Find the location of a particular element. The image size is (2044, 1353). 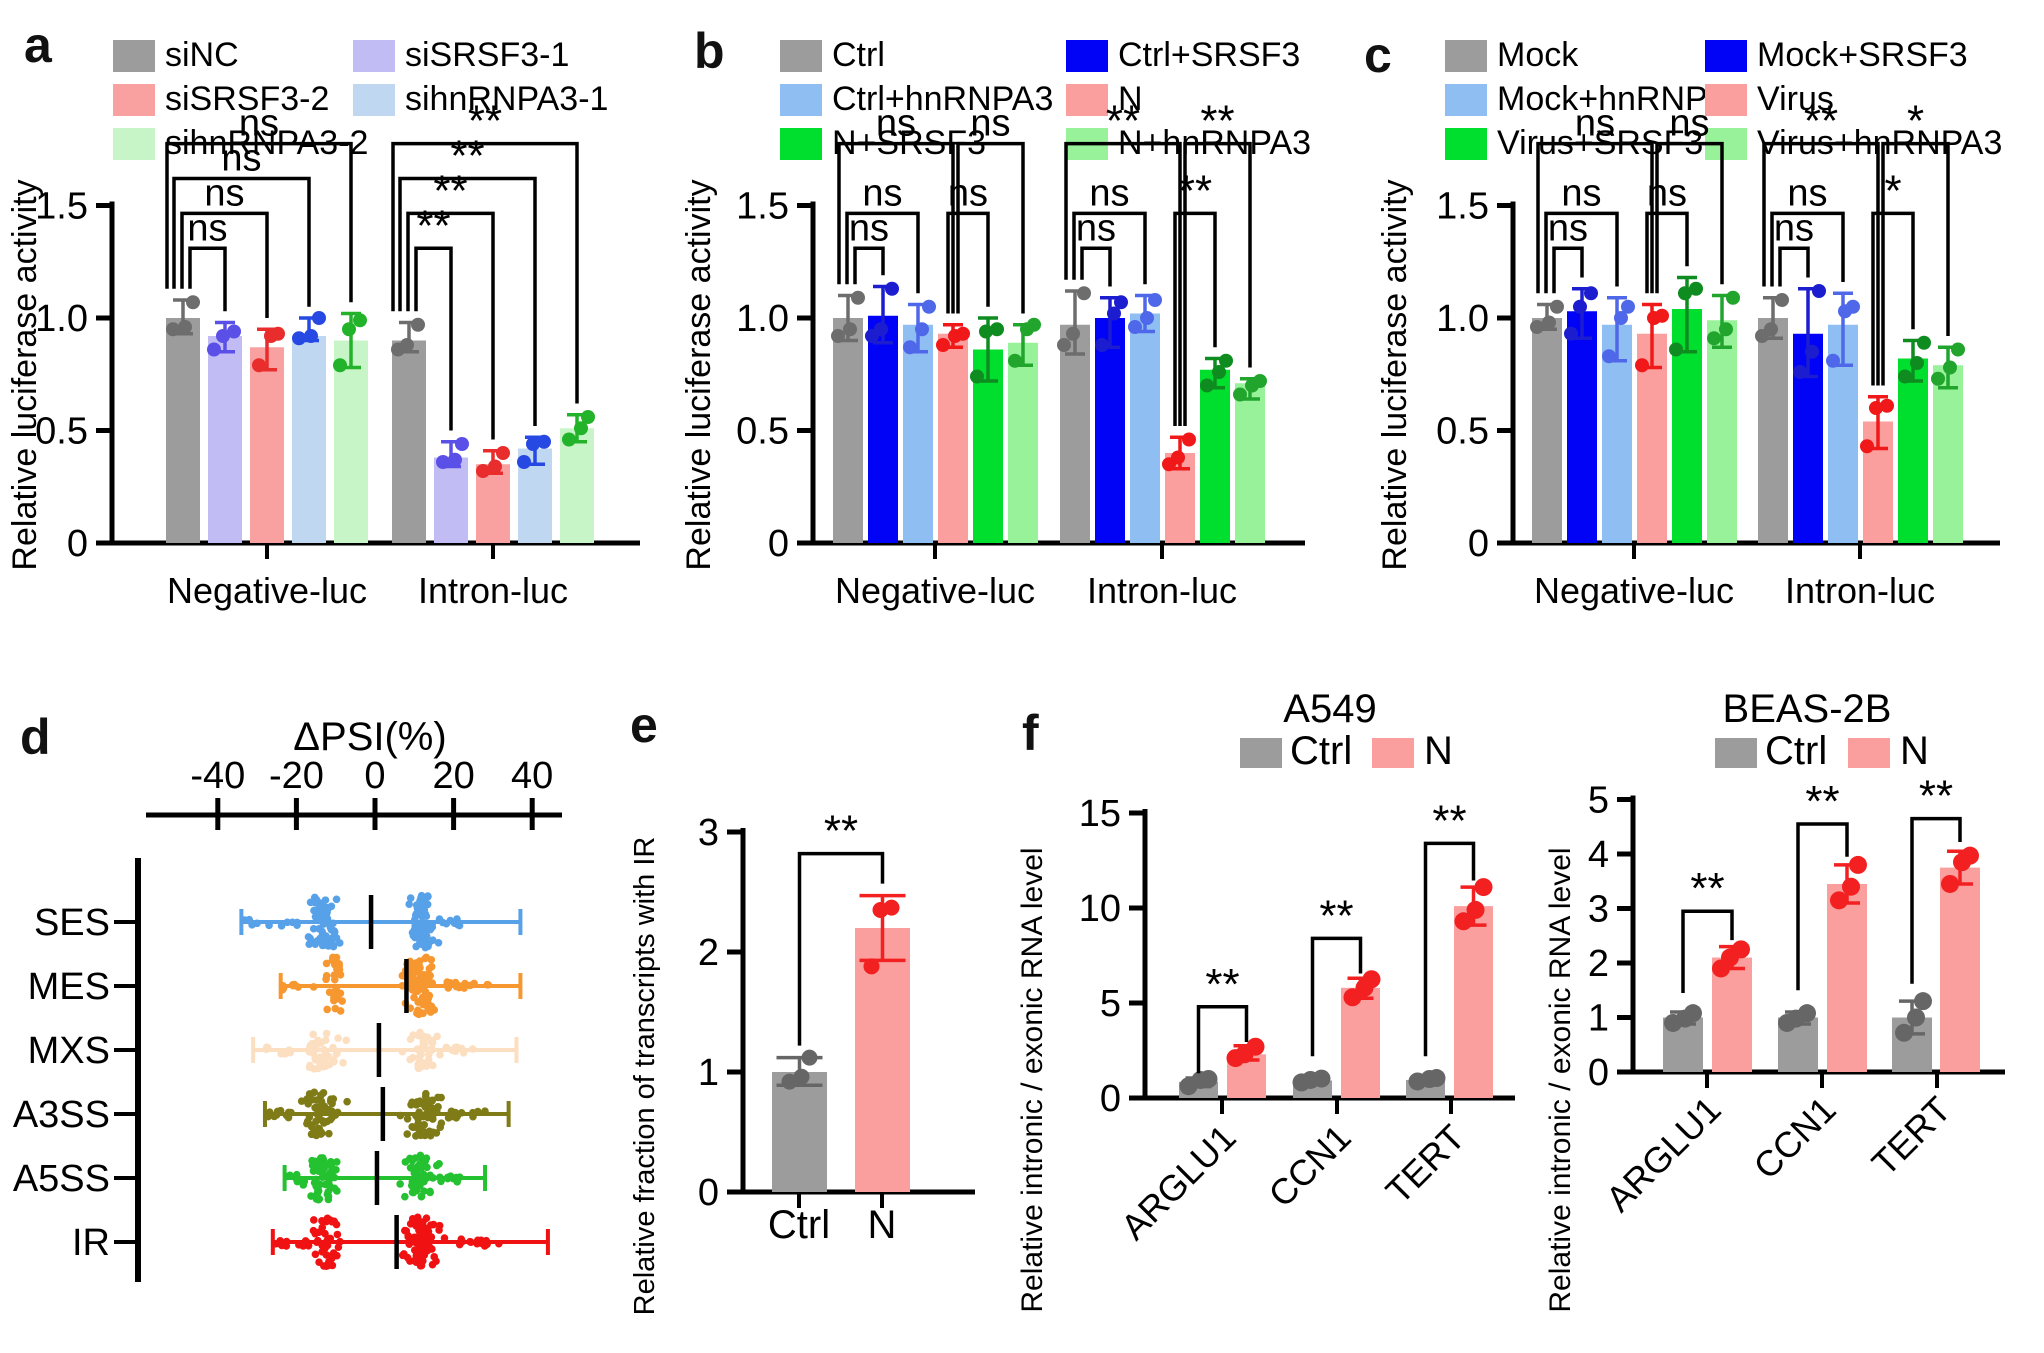

x-category-label: TERT is located at coordinates (1425, 1164).